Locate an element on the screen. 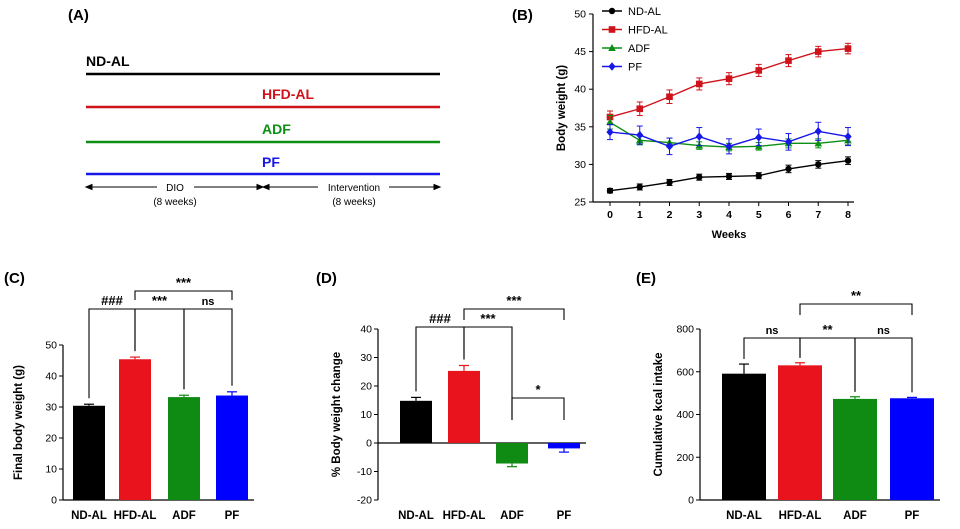 The image size is (960, 529). significance-label: * is located at coordinates (538, 389).